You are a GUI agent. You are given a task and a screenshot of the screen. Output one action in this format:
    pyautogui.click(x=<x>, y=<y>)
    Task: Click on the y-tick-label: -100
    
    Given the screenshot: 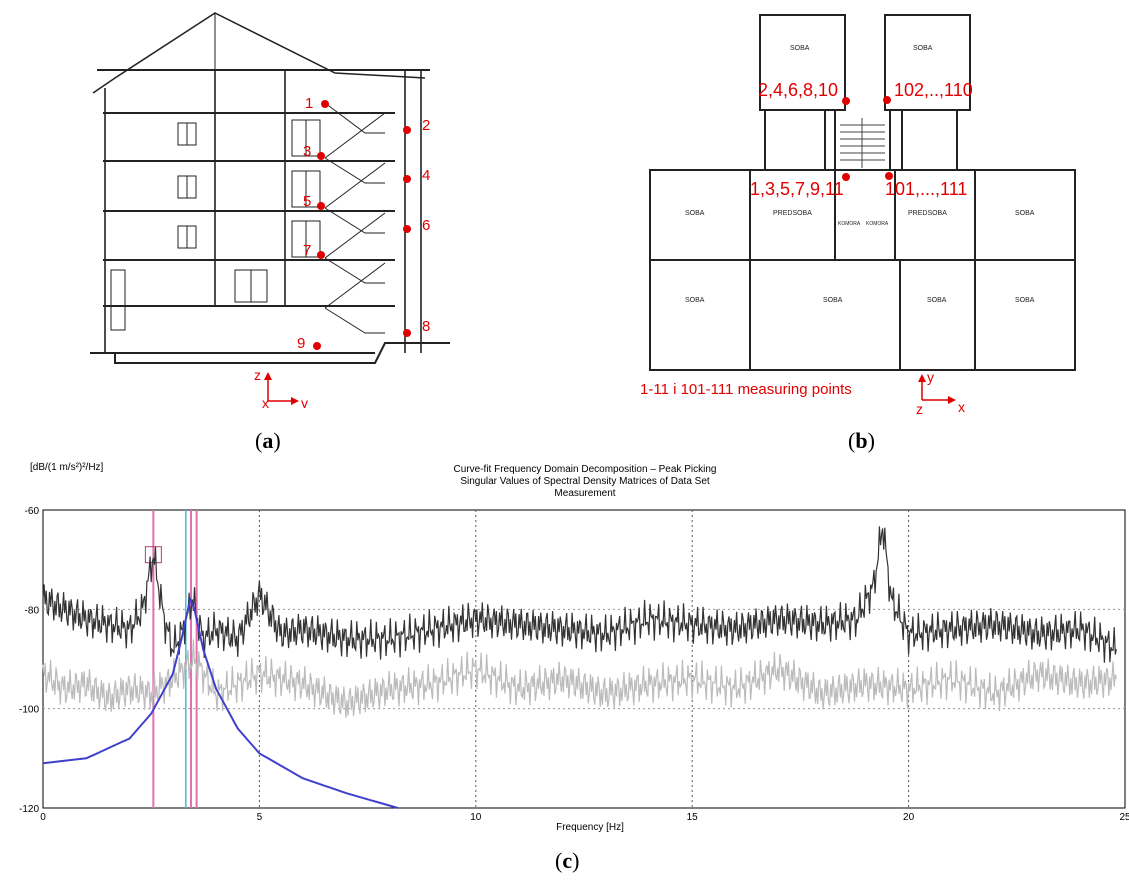 What is the action you would take?
    pyautogui.click(x=29, y=710)
    